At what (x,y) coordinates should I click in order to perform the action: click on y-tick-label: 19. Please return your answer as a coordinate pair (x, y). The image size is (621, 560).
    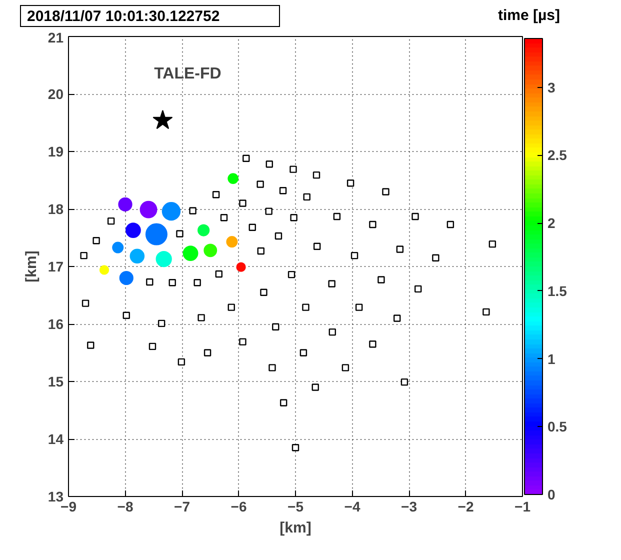
    Looking at the image, I should click on (56, 152).